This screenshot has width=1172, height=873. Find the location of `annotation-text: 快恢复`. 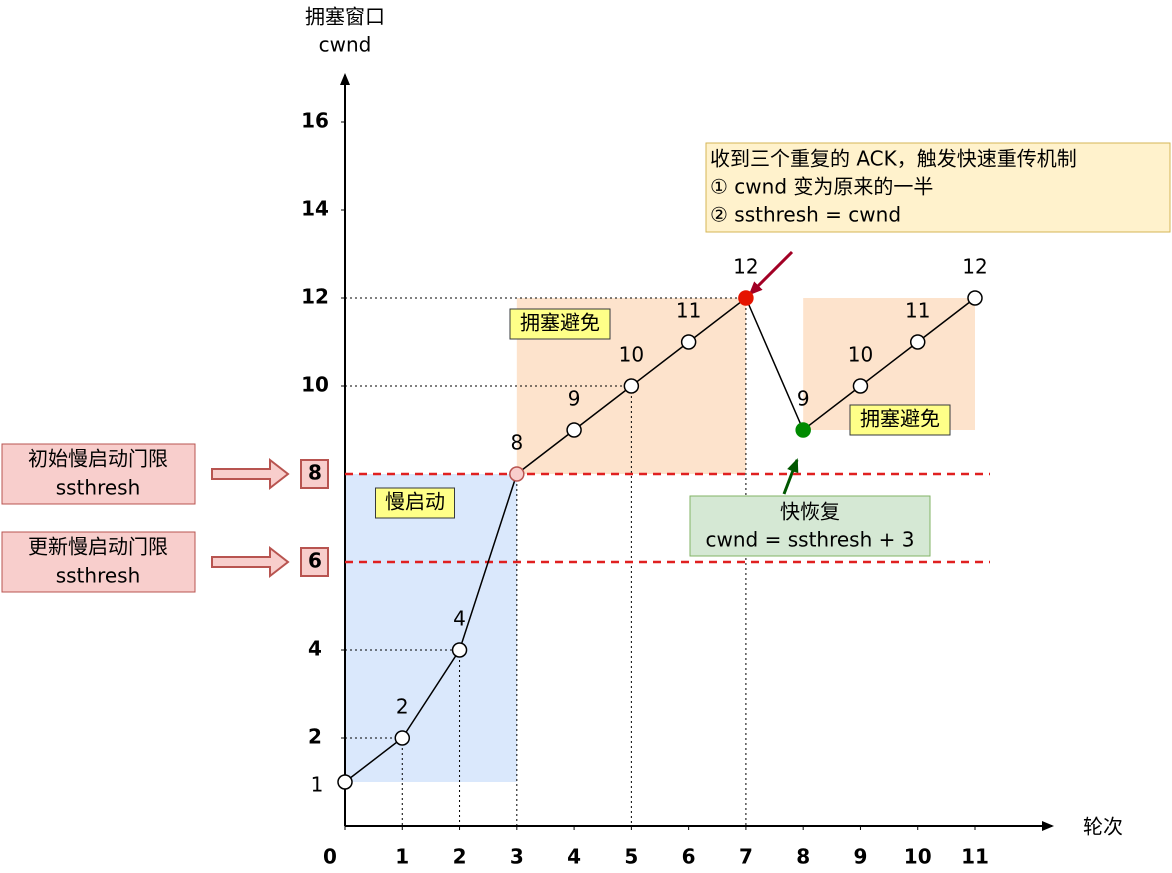

annotation-text: 快恢复 is located at coordinates (810, 512).